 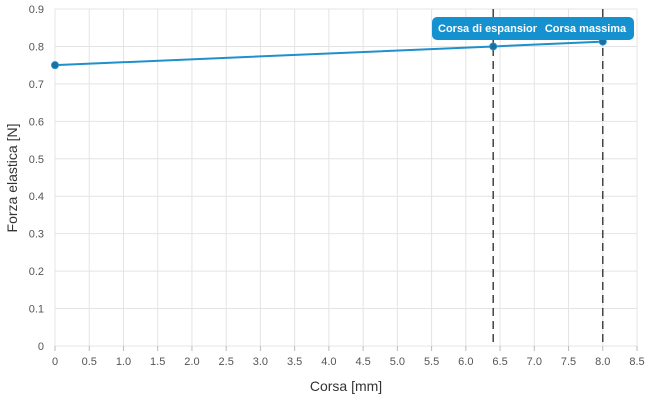 I want to click on callout-label-corsa-massima: Corsa massima, so click(x=586, y=29).